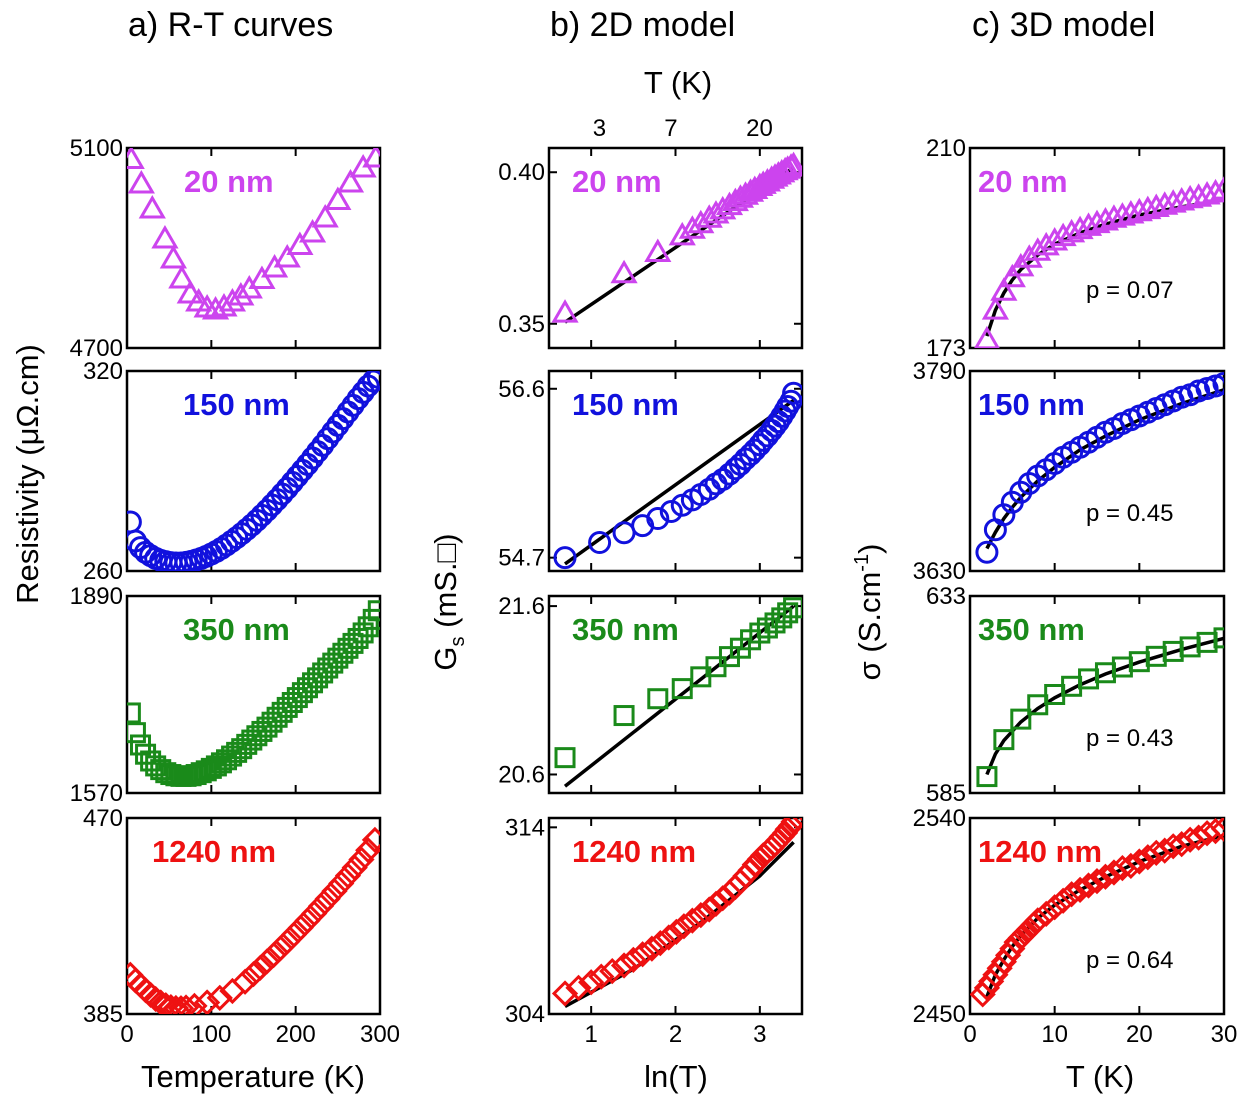 The height and width of the screenshot is (1099, 1250). Describe the element at coordinates (1224, 1034) in the screenshot. I see `x-tick-label: 30` at that location.